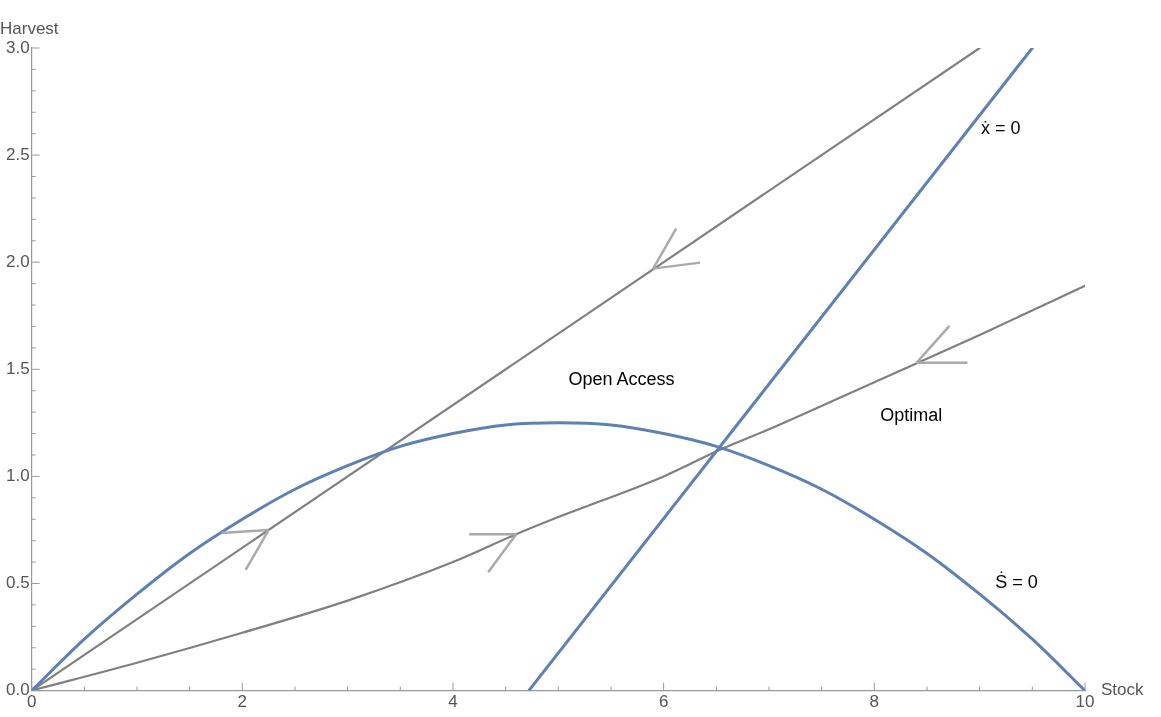 This screenshot has width=1161, height=717. Describe the element at coordinates (1123, 690) in the screenshot. I see `x-axis-title: Stock` at that location.